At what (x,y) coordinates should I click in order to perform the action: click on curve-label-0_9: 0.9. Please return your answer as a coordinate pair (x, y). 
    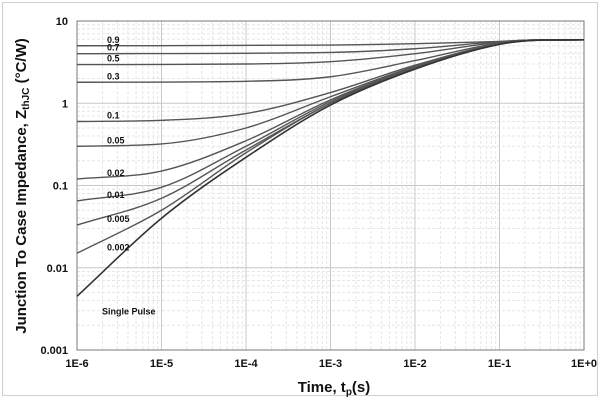
    Looking at the image, I should click on (113, 40).